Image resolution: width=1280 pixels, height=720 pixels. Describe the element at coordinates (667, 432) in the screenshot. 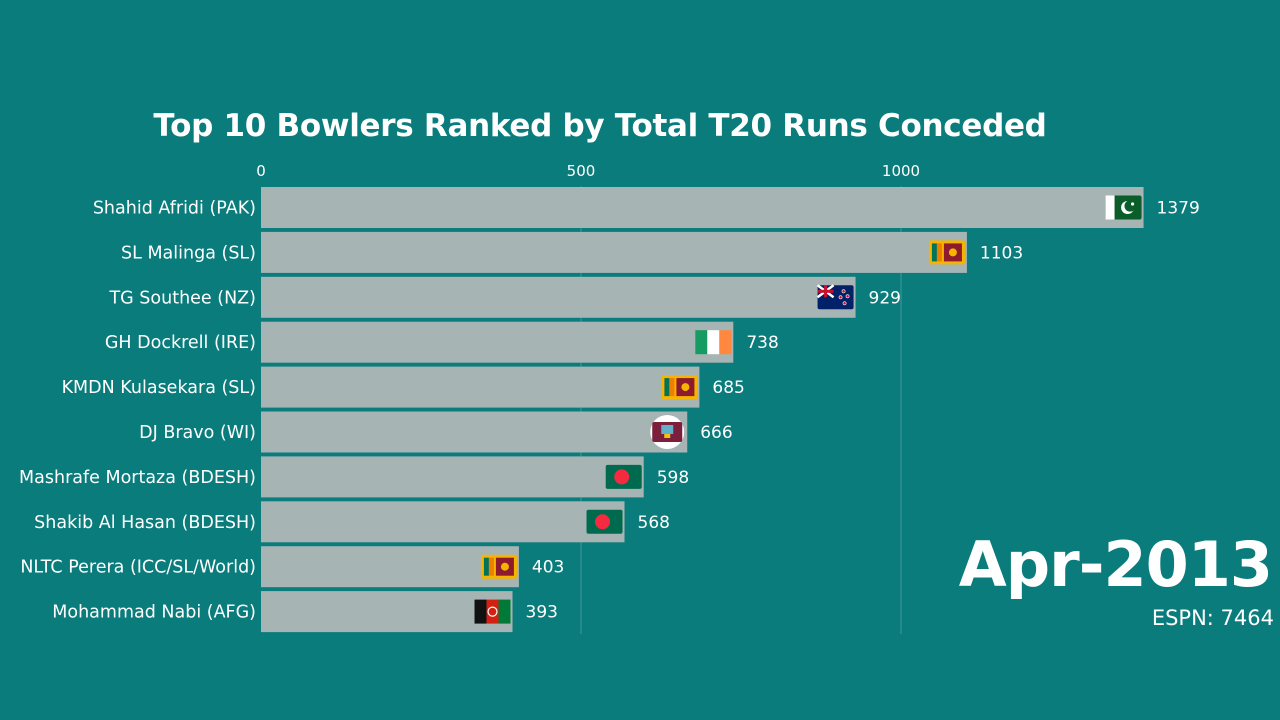

I see `west-indies-flag-icon` at that location.